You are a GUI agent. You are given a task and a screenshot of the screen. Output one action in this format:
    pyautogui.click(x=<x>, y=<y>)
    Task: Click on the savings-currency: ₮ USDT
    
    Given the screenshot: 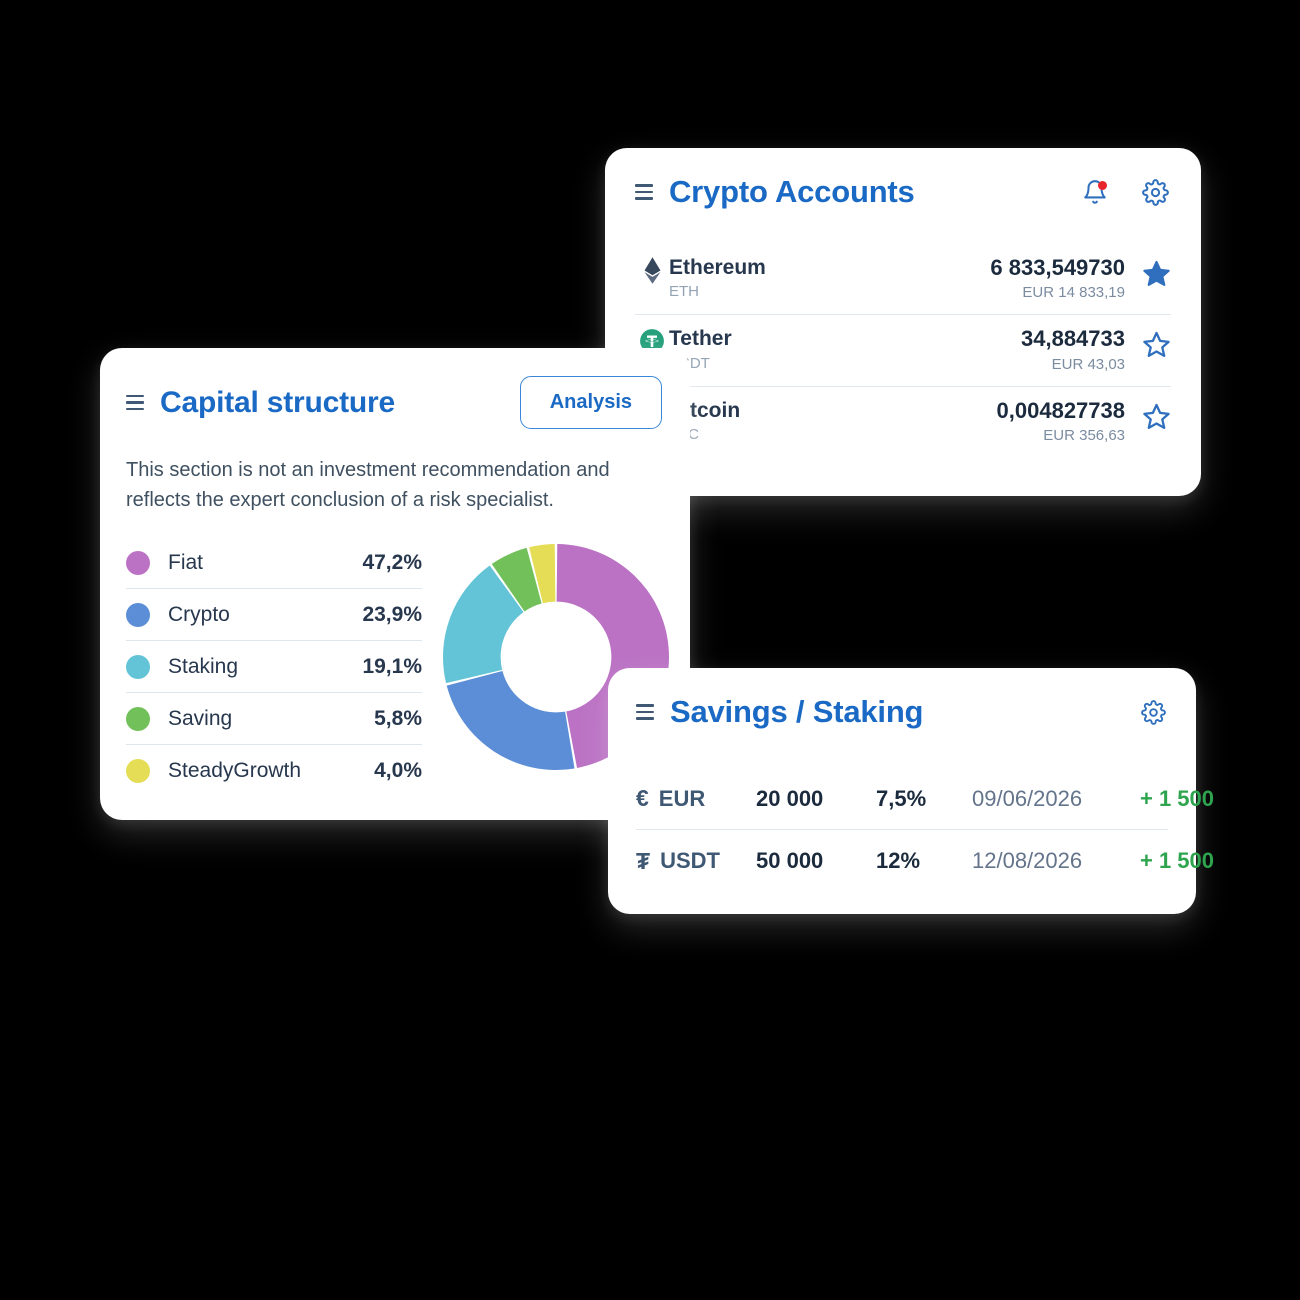 What is the action you would take?
    pyautogui.click(x=696, y=861)
    